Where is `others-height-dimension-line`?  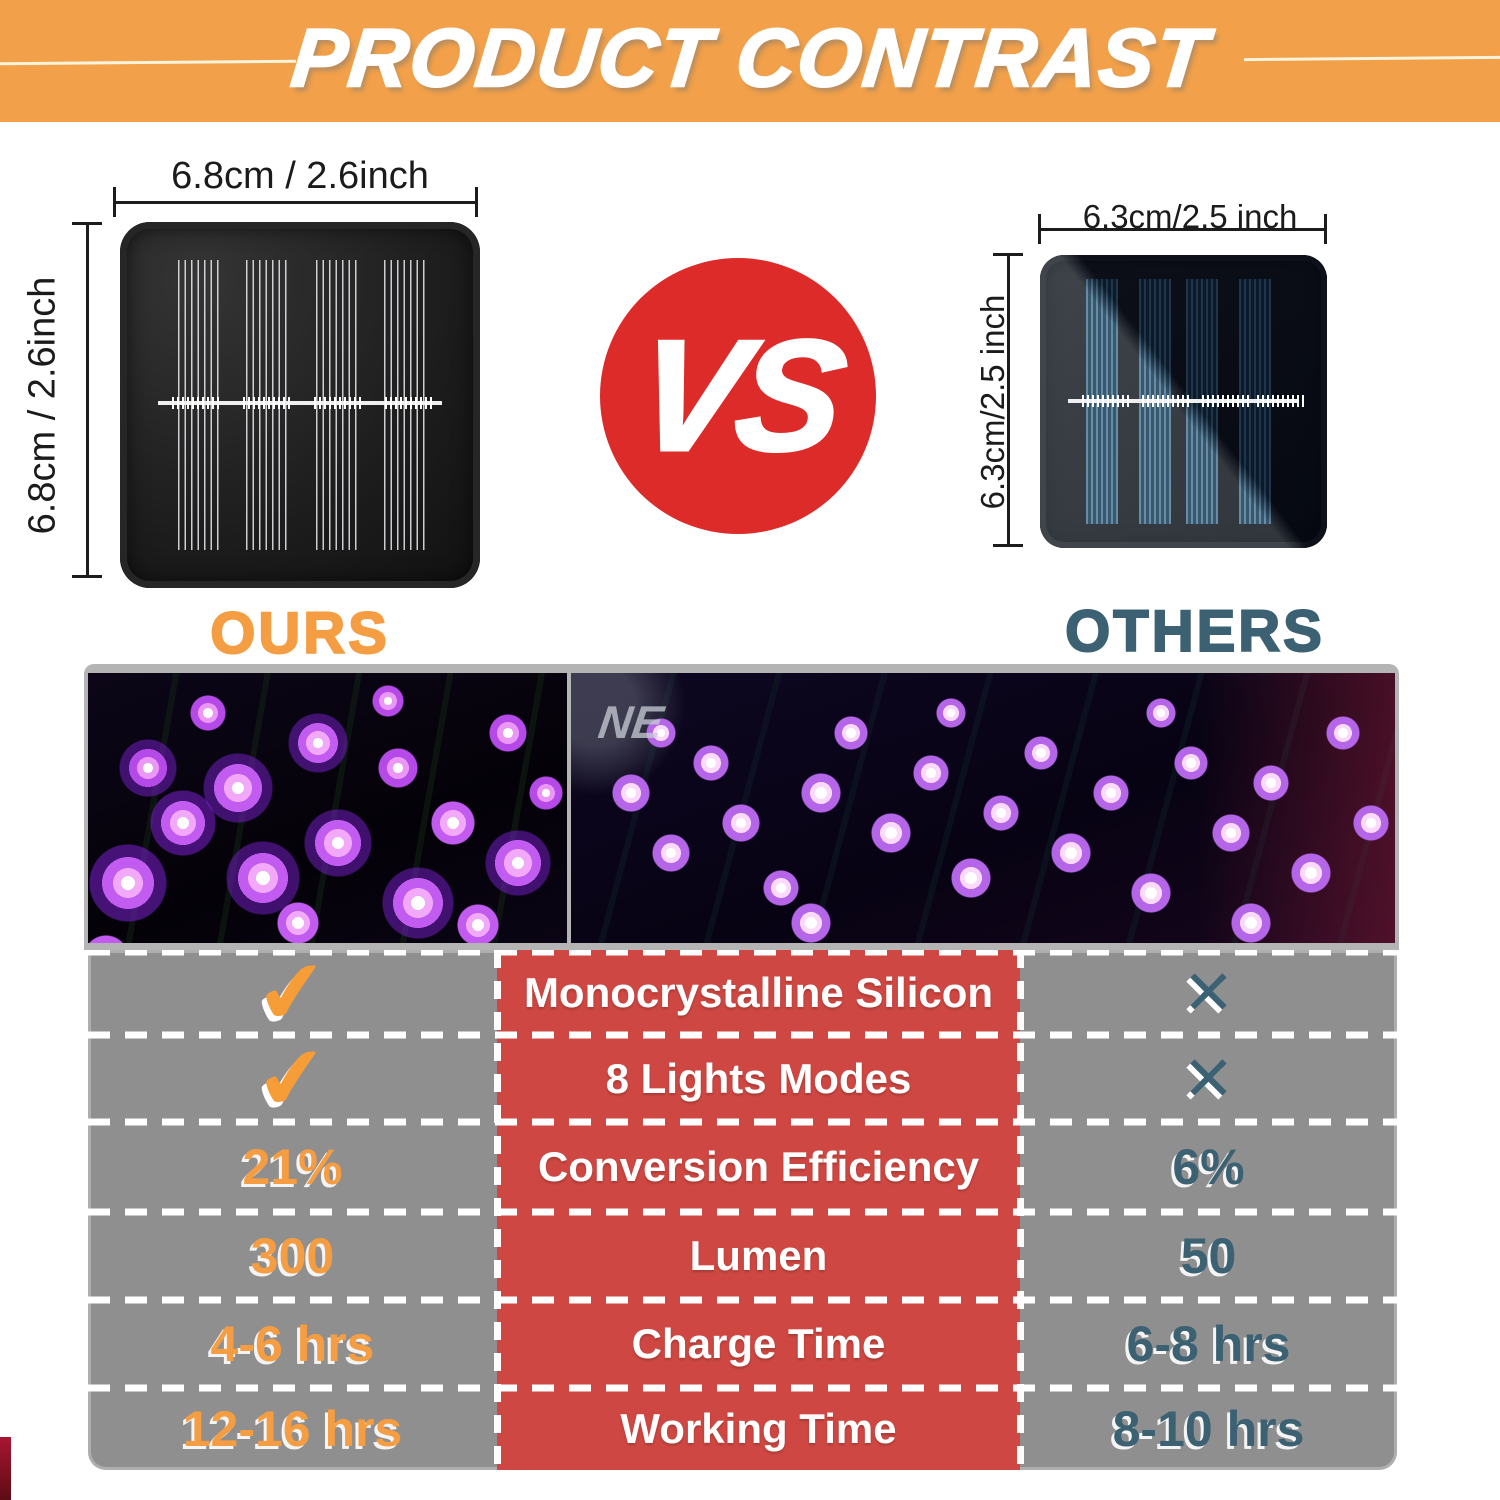
others-height-dimension-line is located at coordinates (1008, 400).